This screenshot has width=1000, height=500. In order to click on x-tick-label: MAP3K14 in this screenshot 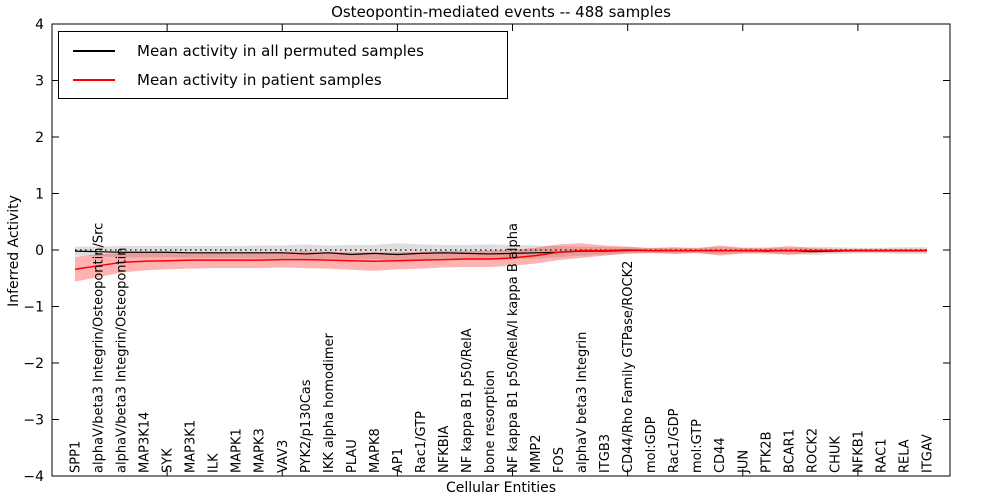, I will do `click(145, 442)`.